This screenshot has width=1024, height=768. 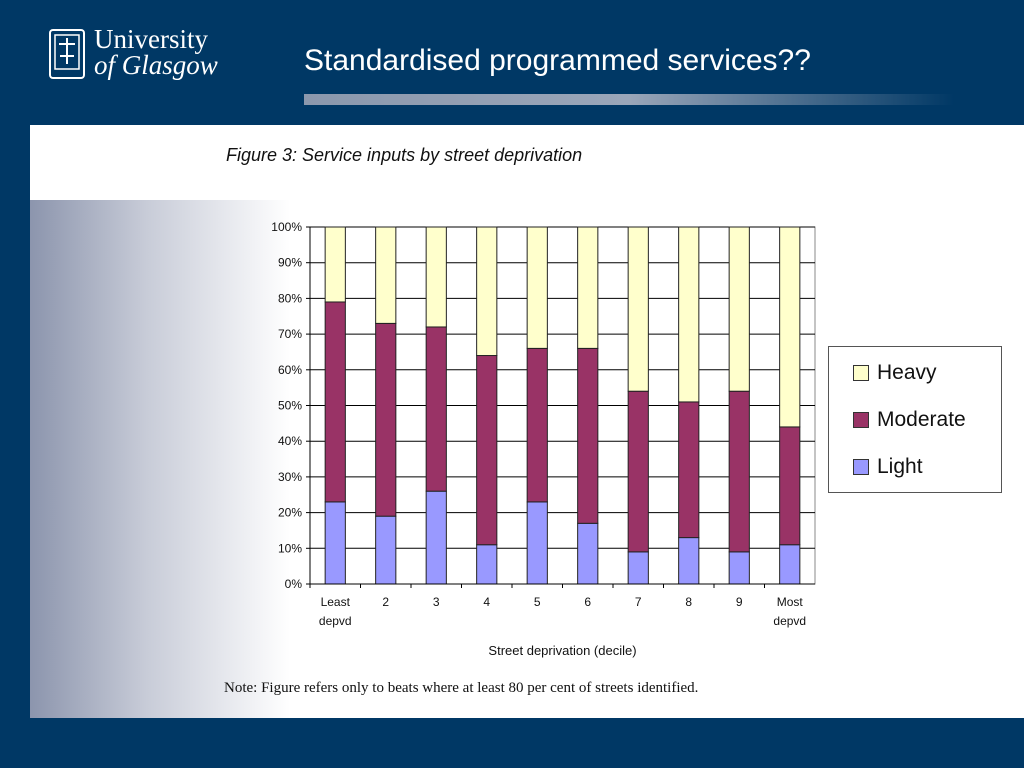 What do you see at coordinates (290, 370) in the screenshot?
I see `y-tick-label: 60%` at bounding box center [290, 370].